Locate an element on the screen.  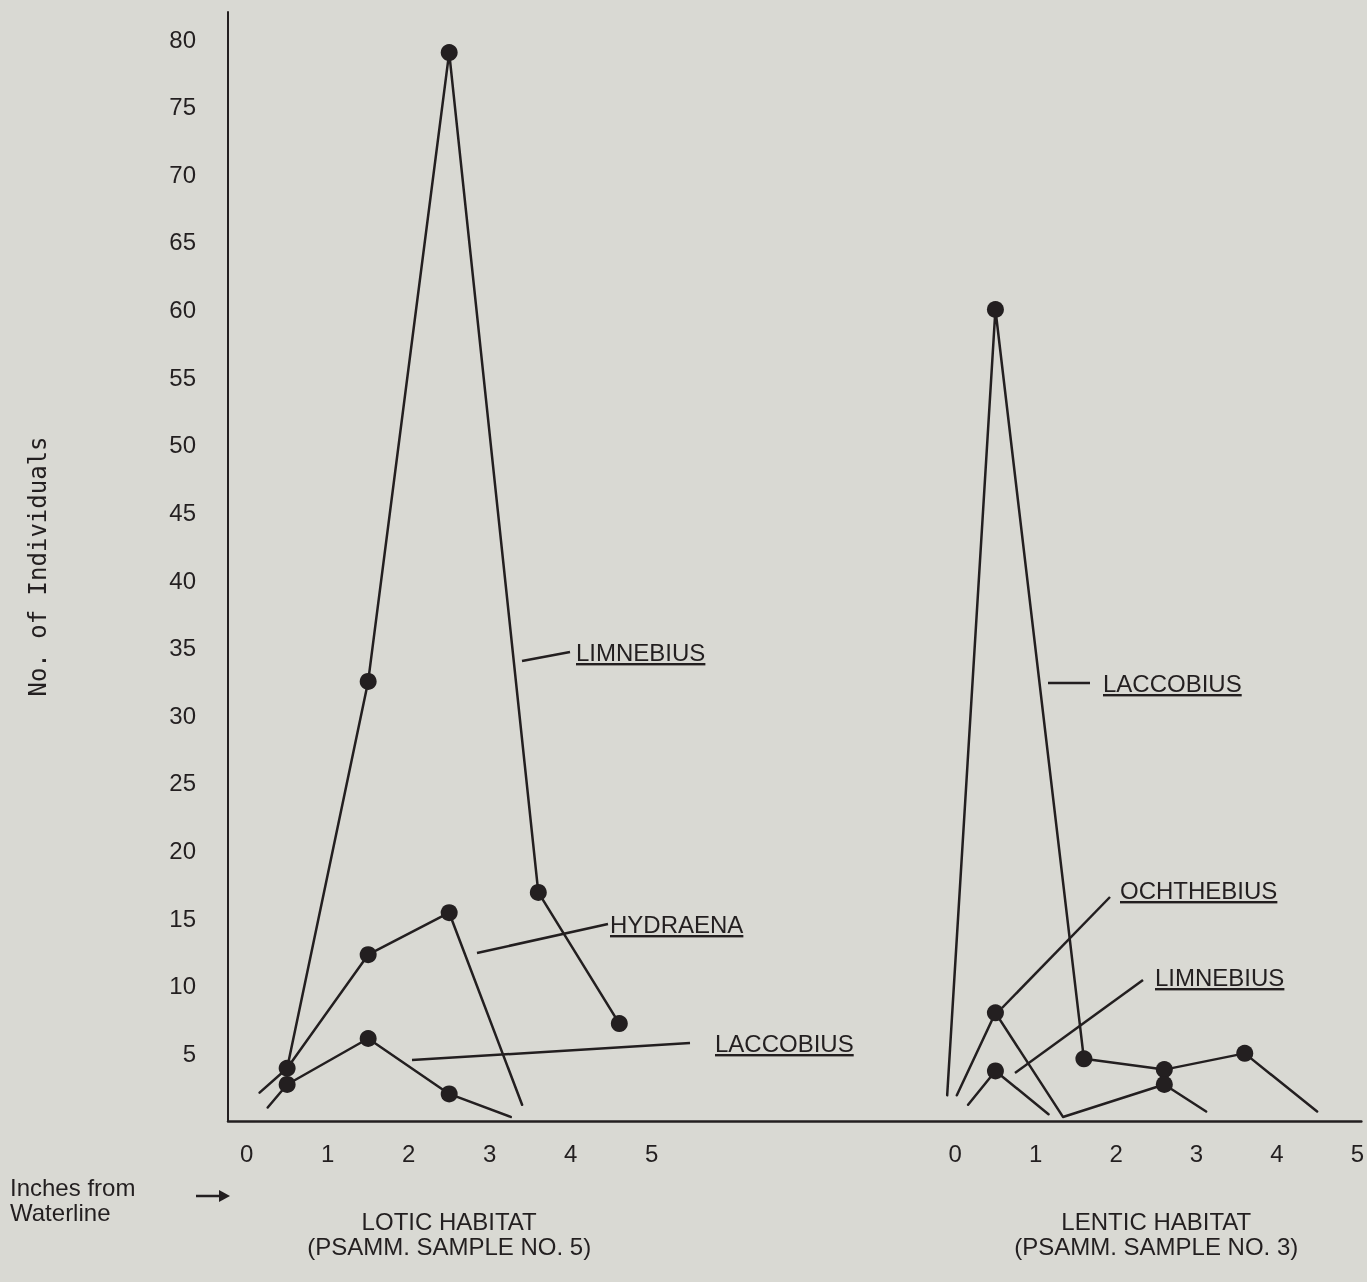
y-tick-label: 75 is located at coordinates (182, 107).